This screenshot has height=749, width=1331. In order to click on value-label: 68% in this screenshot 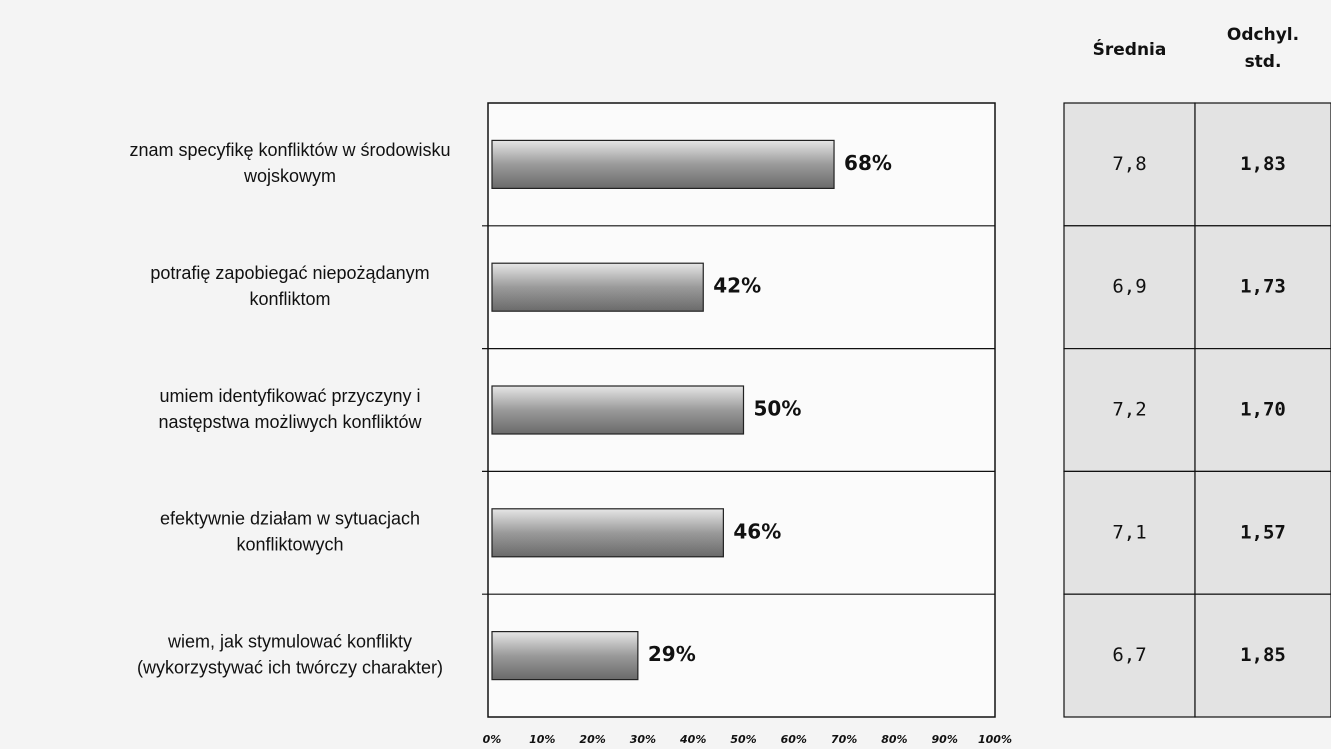, I will do `click(868, 163)`.